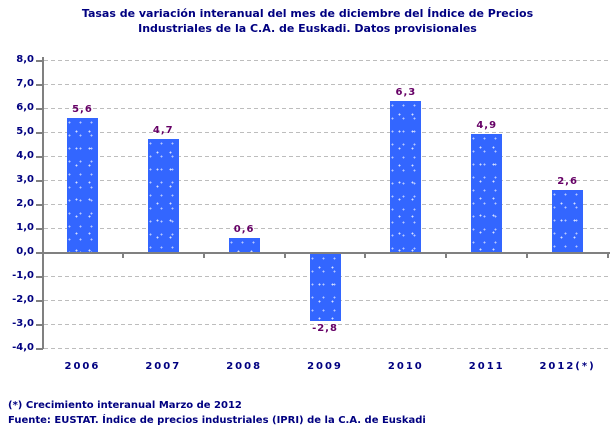  I want to click on x-axis-zero-line, so click(326, 253).